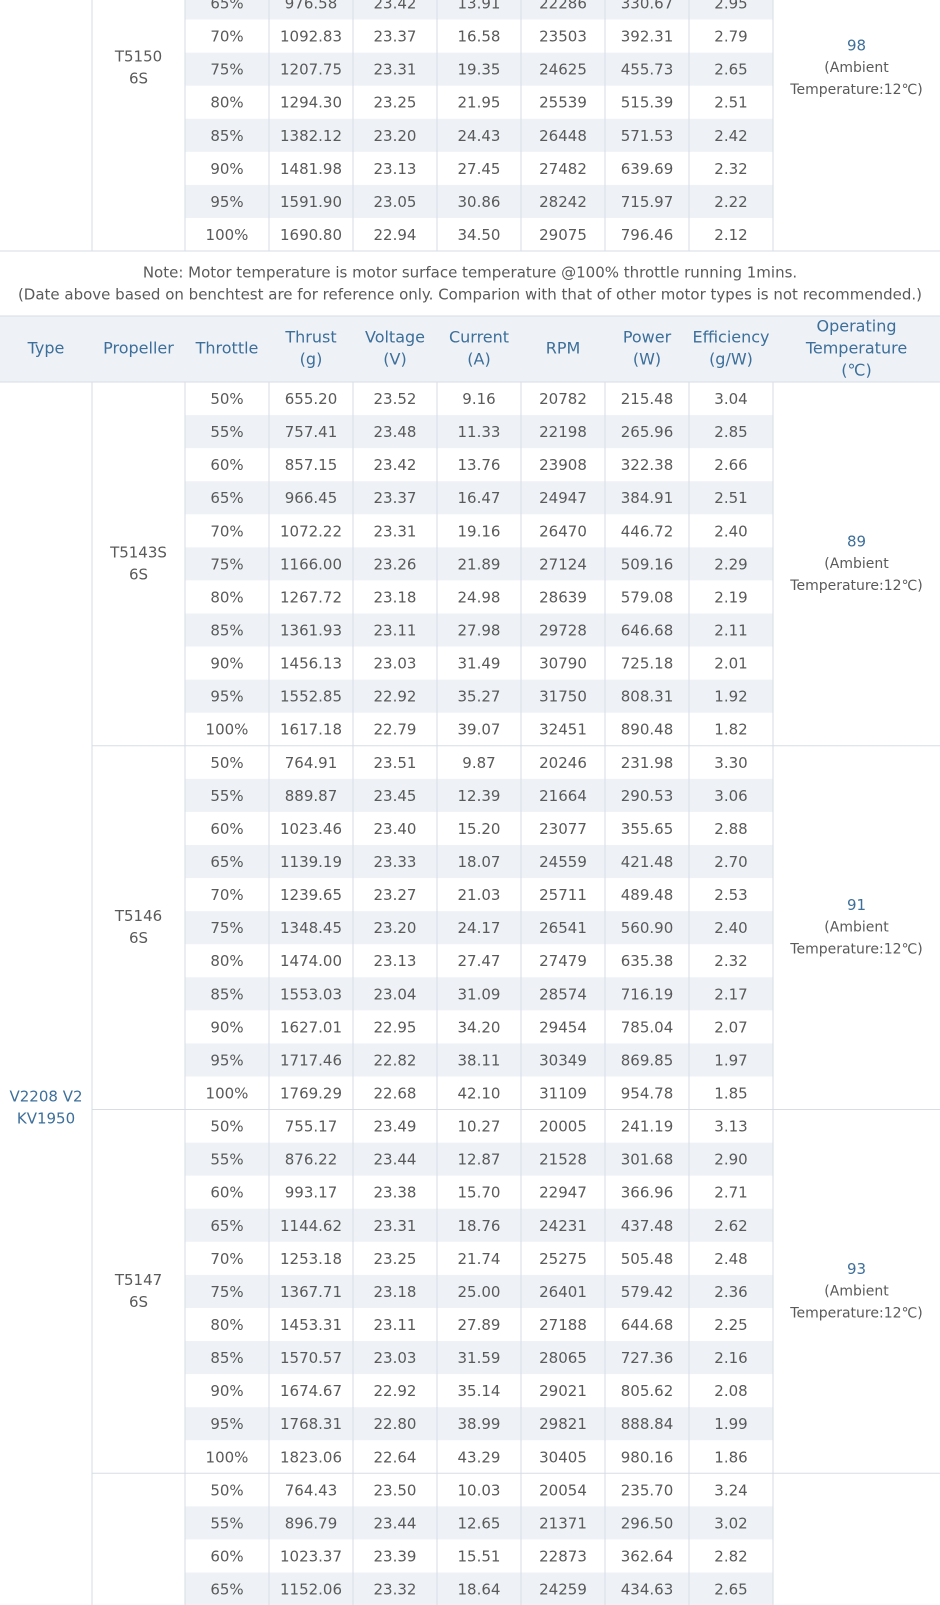 The height and width of the screenshot is (1605, 940). What do you see at coordinates (45, 1097) in the screenshot?
I see `motor-type: V2208 V2` at bounding box center [45, 1097].